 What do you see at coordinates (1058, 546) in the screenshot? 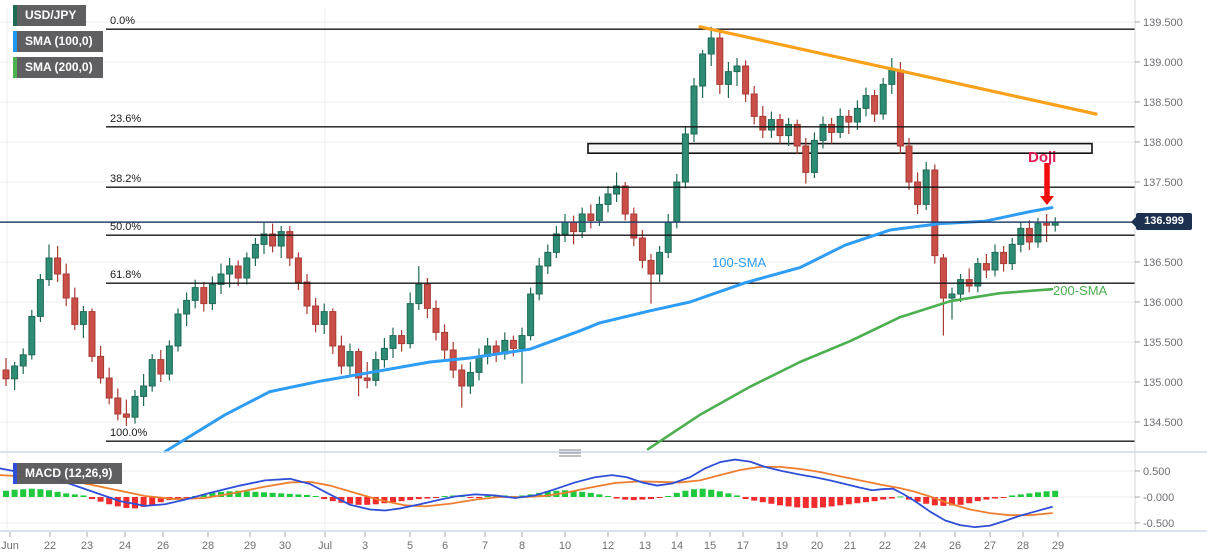
I see `date-label: 29` at bounding box center [1058, 546].